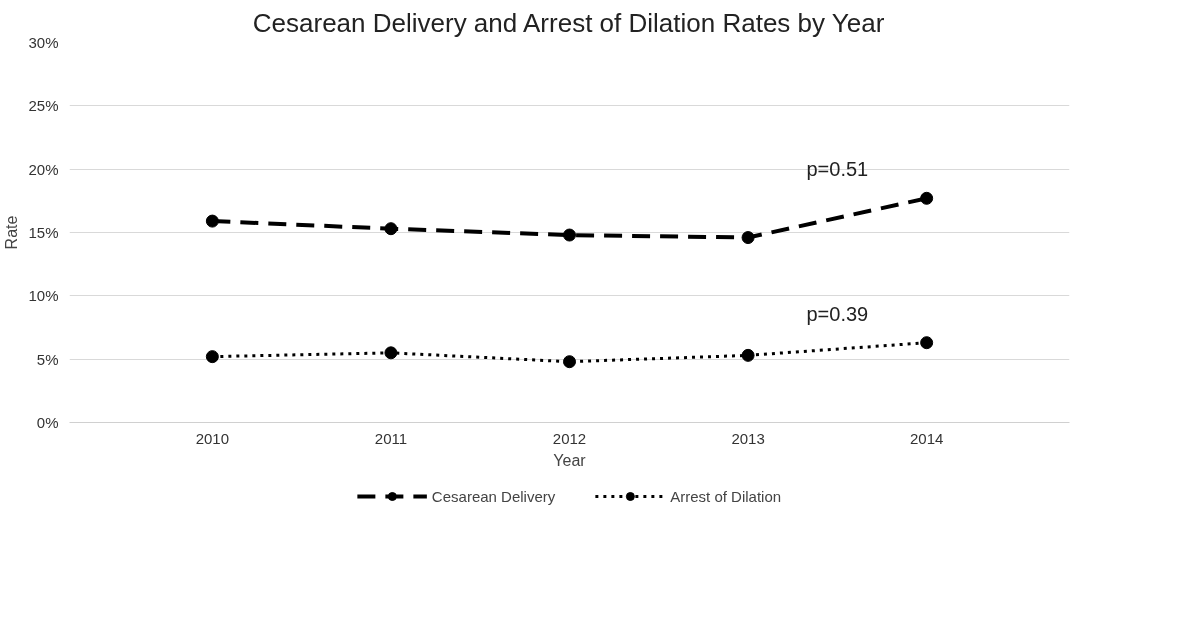 The height and width of the screenshot is (624, 1189). I want to click on x-tick-label: 2014, so click(926, 438).